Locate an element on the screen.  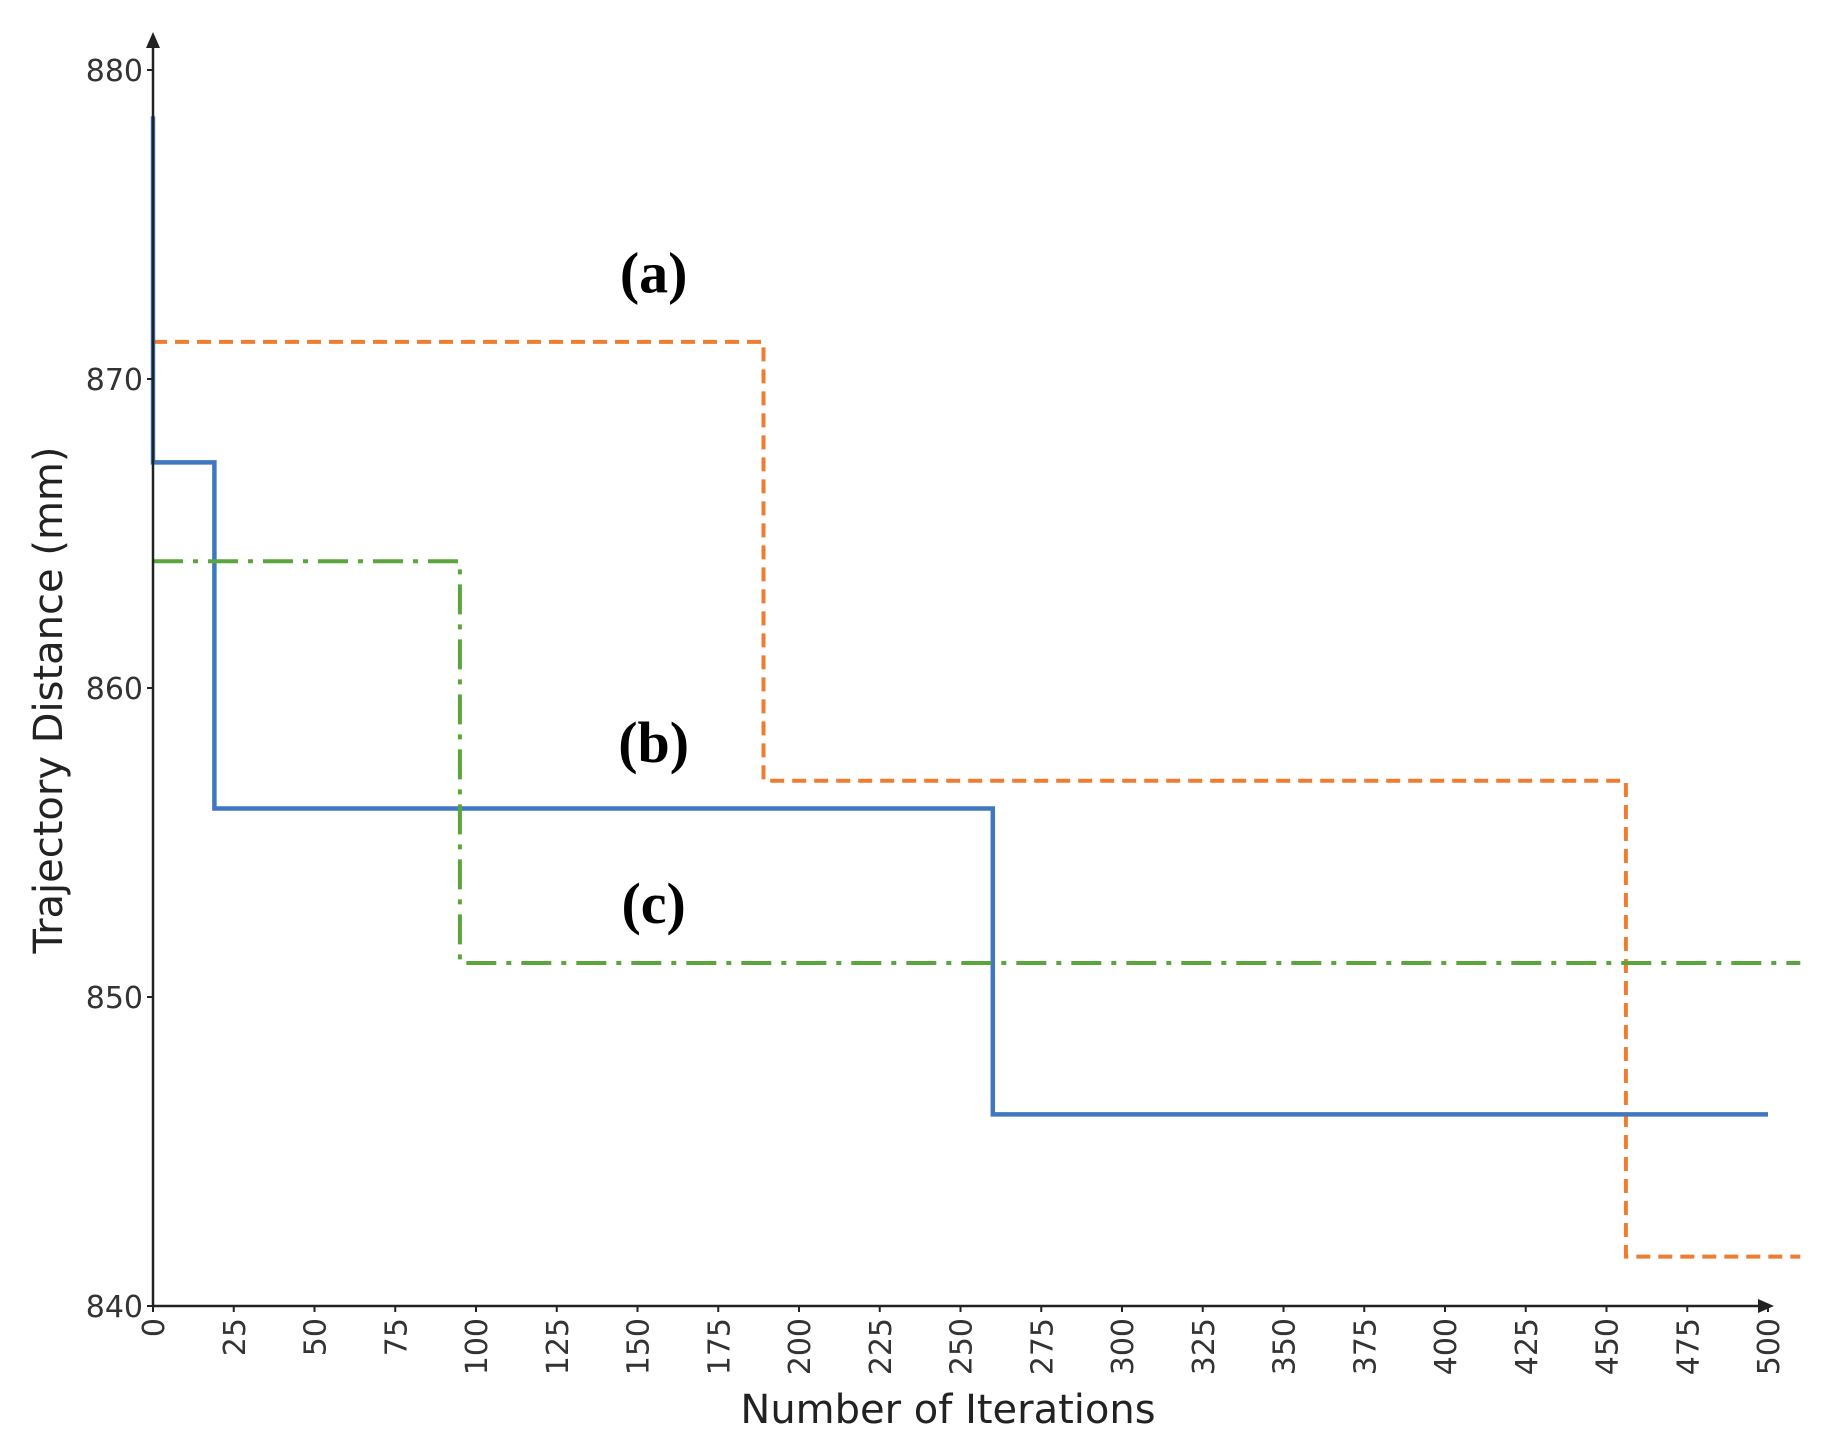
x-tick-label: 200 is located at coordinates (800, 1346).